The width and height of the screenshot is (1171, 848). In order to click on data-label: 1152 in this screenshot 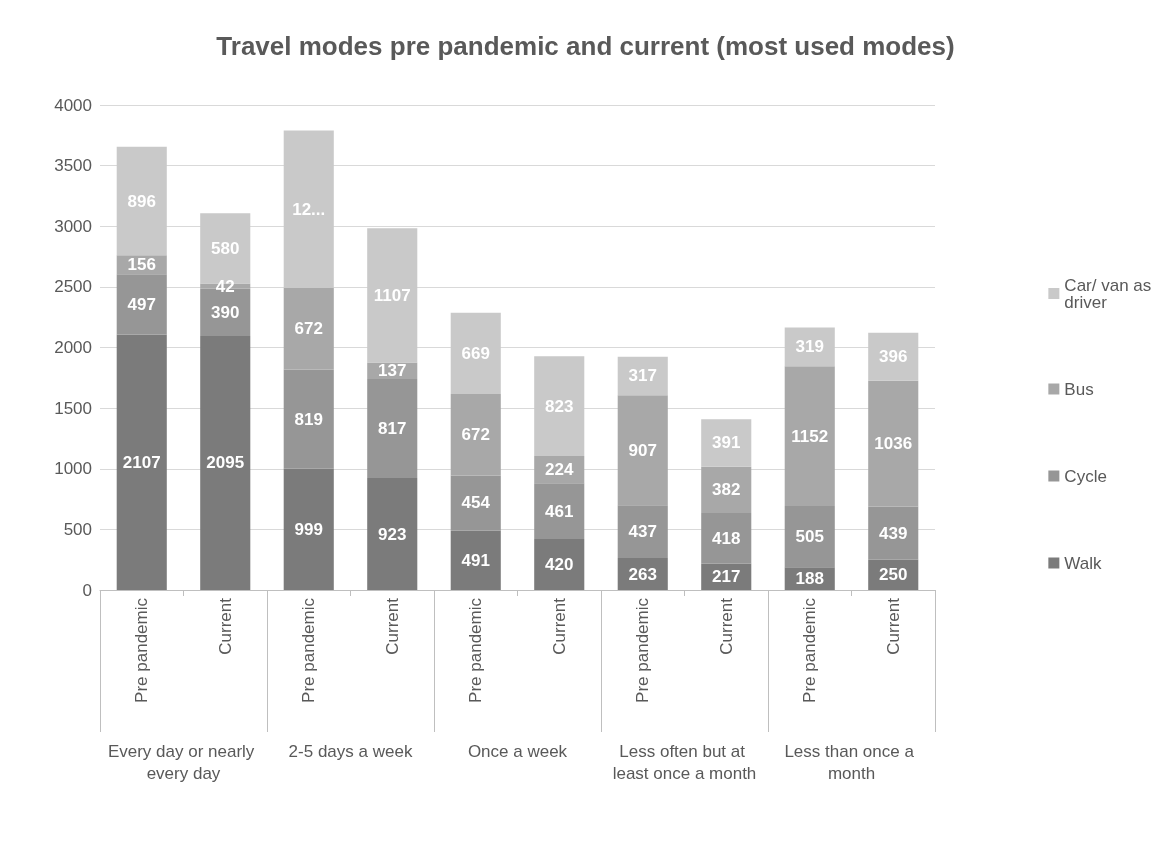, I will do `click(810, 436)`.